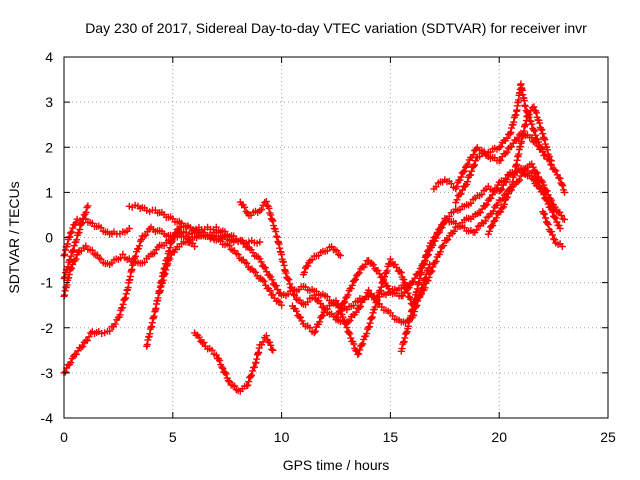 This screenshot has width=640, height=480. I want to click on x-tick-label: 10, so click(282, 437).